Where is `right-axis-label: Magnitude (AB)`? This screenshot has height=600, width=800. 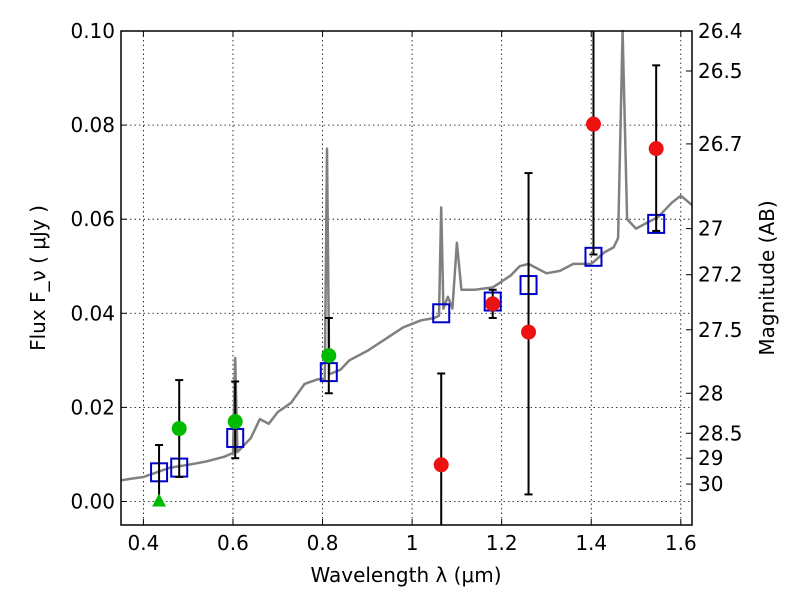 right-axis-label: Magnitude (AB) is located at coordinates (767, 277).